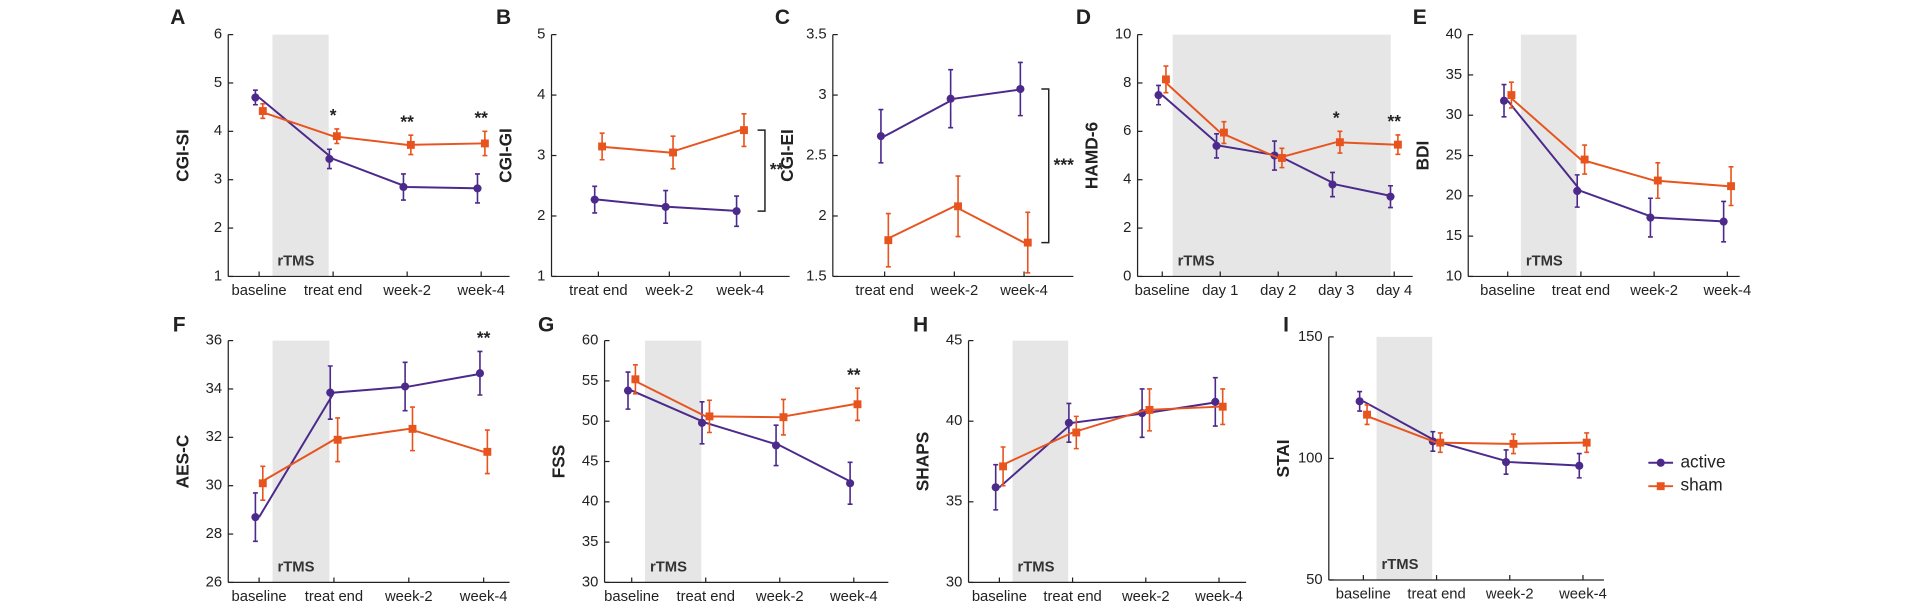  What do you see at coordinates (782, 17) in the screenshot?
I see `panel-letter: C` at bounding box center [782, 17].